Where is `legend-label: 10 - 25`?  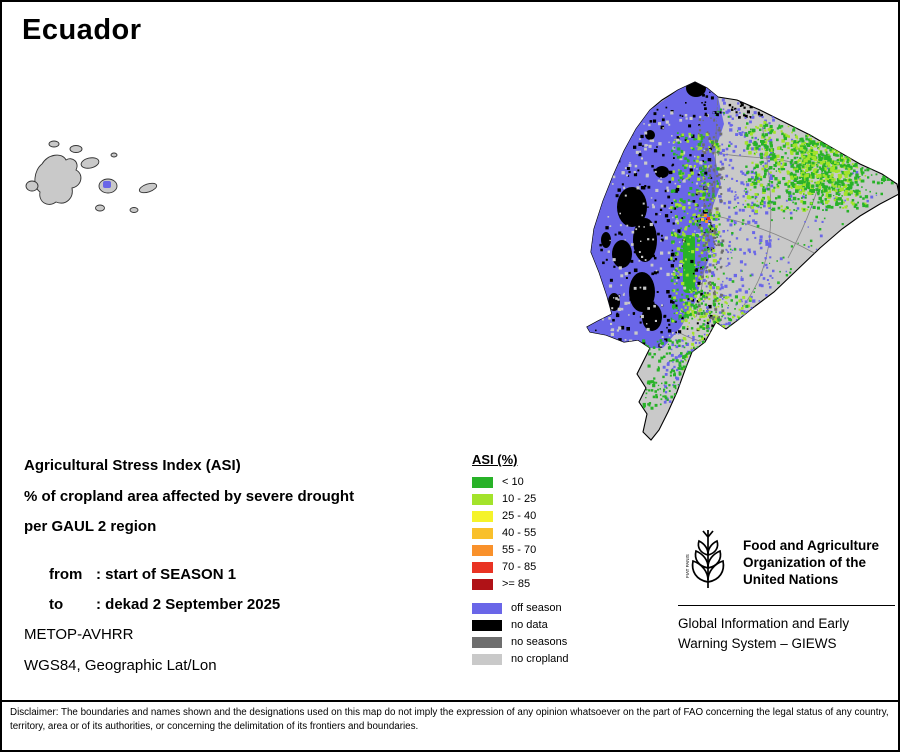 legend-label: 10 - 25 is located at coordinates (519, 498).